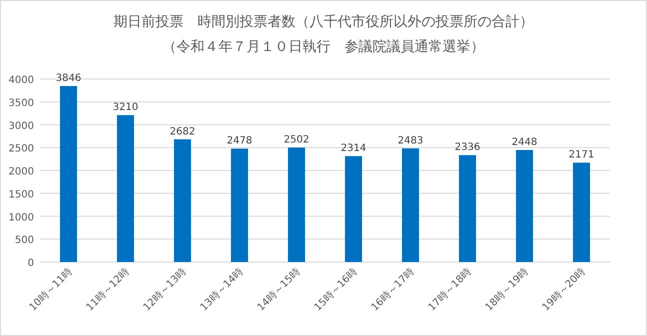 The width and height of the screenshot is (647, 336). Describe the element at coordinates (21, 218) in the screenshot. I see `y-tick-label: 1000` at that location.